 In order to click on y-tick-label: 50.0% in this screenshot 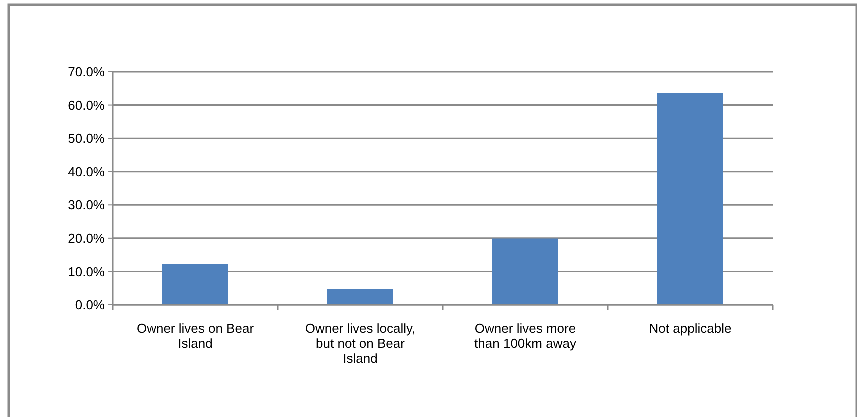, I will do `click(87, 138)`.